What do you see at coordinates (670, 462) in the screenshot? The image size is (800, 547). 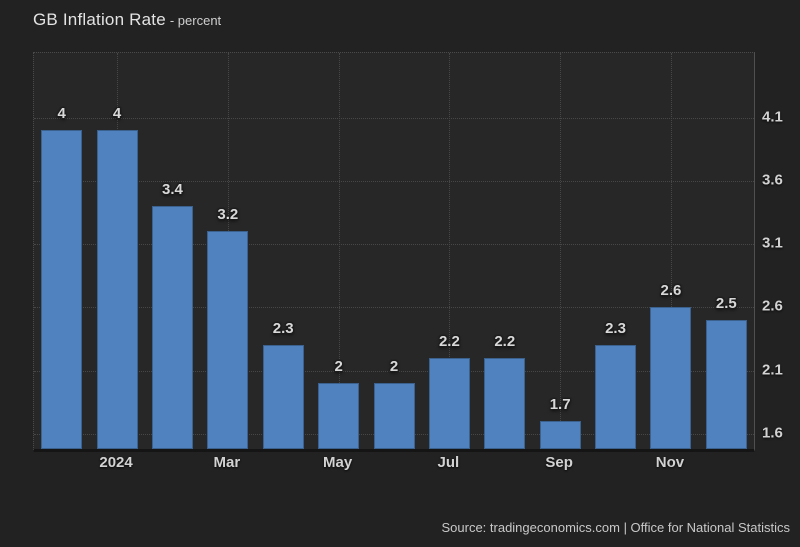 I see `x-tick-label: Nov` at bounding box center [670, 462].